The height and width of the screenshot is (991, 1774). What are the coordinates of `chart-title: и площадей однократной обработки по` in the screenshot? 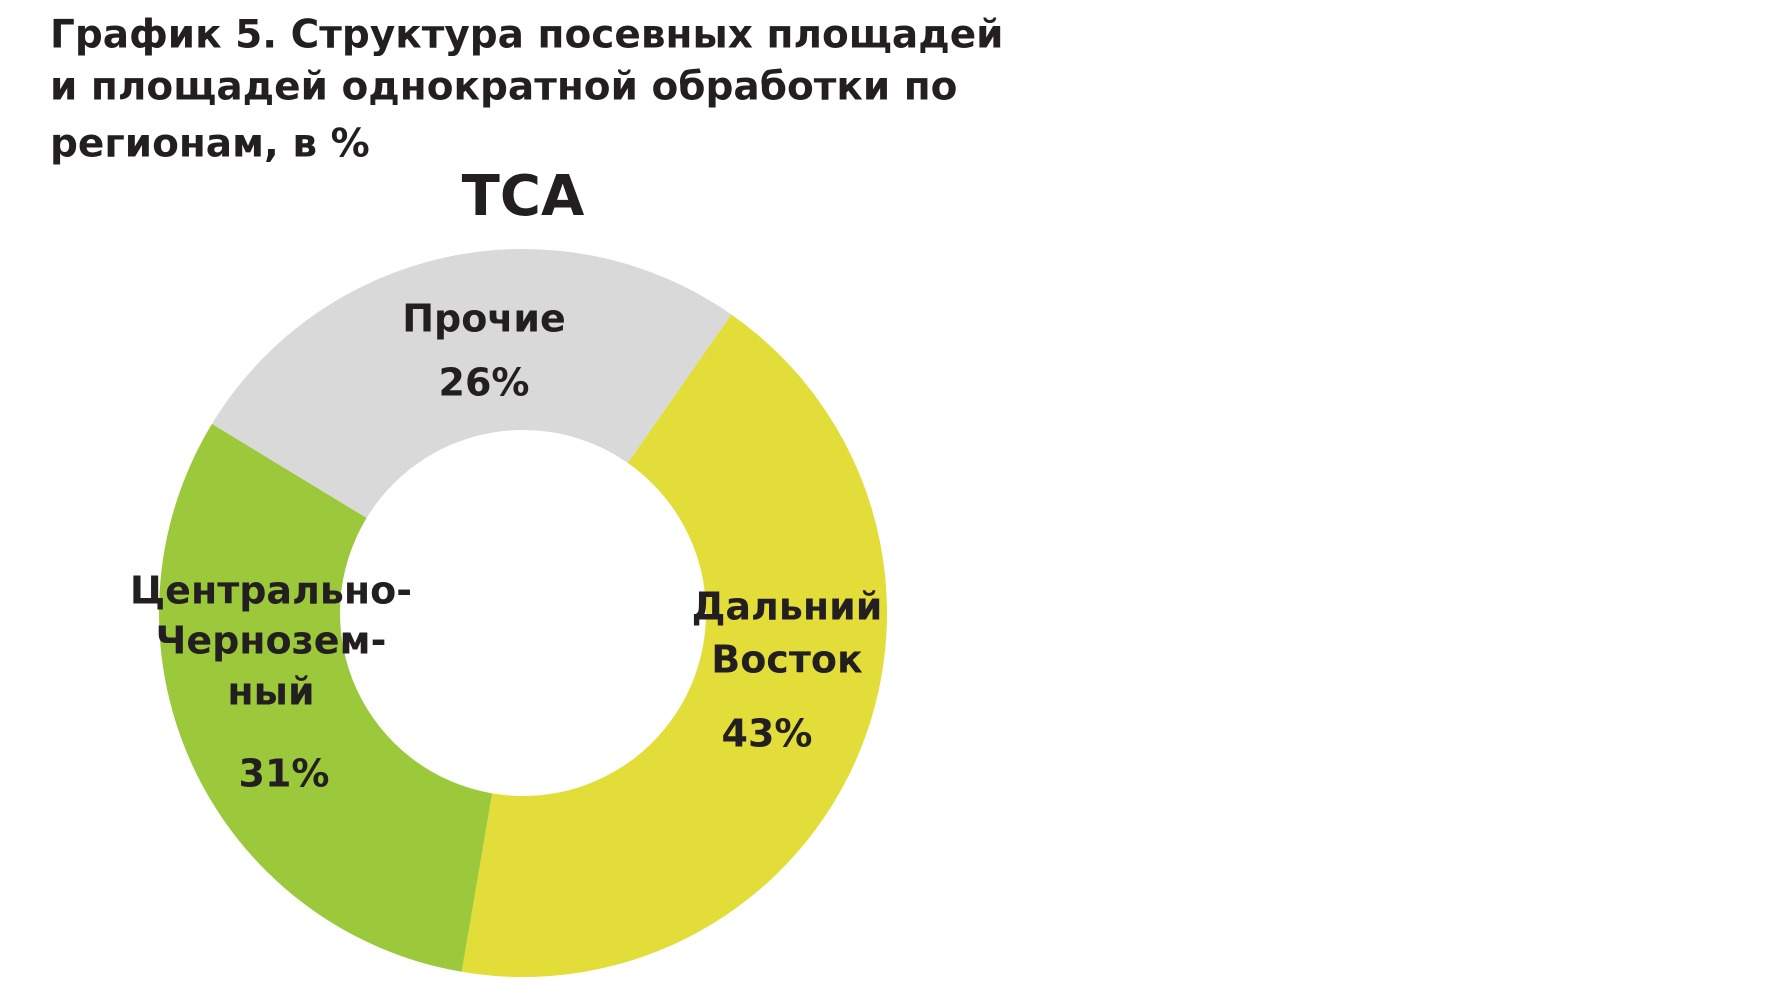 It's located at (503, 87).